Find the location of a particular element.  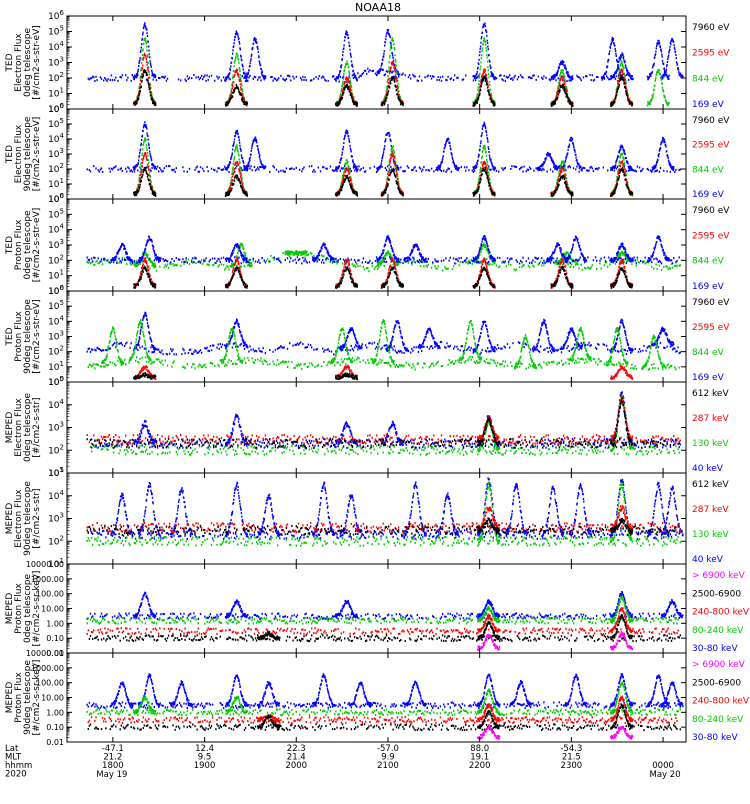

y-tick-label: 105 is located at coordinates (56, 31).